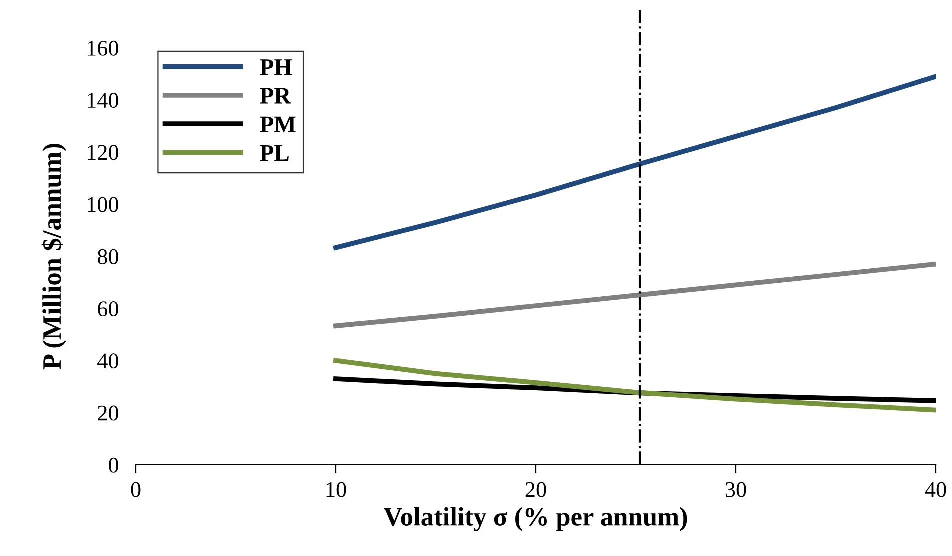 This screenshot has width=952, height=556. What do you see at coordinates (276, 68) in the screenshot?
I see `legend-label: PH` at bounding box center [276, 68].